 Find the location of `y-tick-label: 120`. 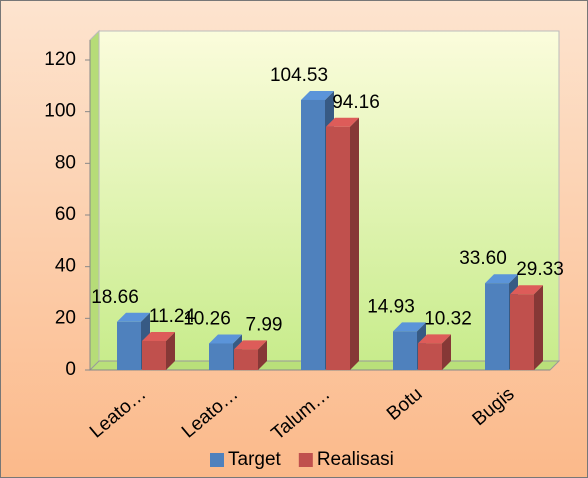

y-tick-label: 120 is located at coordinates (60, 59).